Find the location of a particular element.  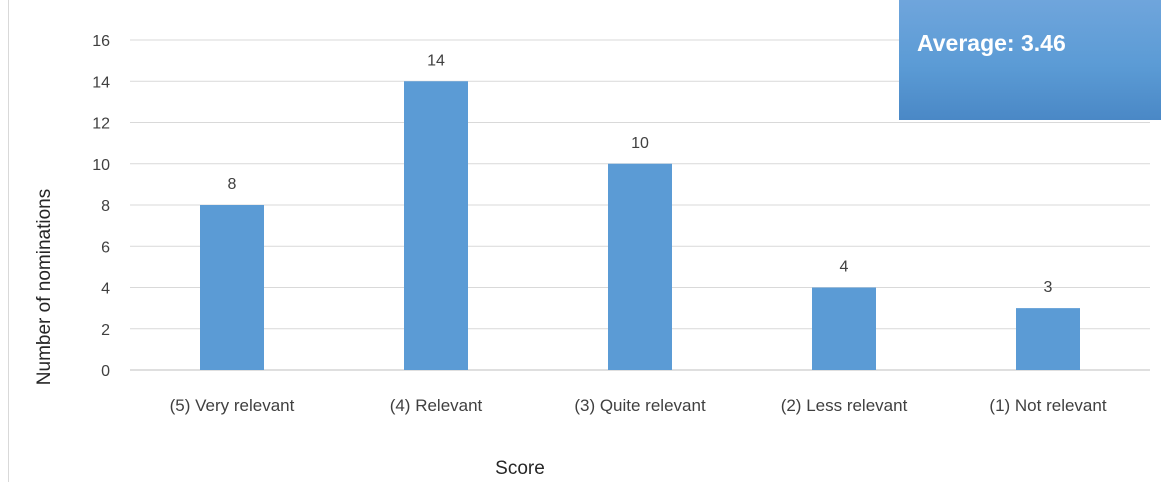

x-tick-label: (5) Very relevant is located at coordinates (232, 405).